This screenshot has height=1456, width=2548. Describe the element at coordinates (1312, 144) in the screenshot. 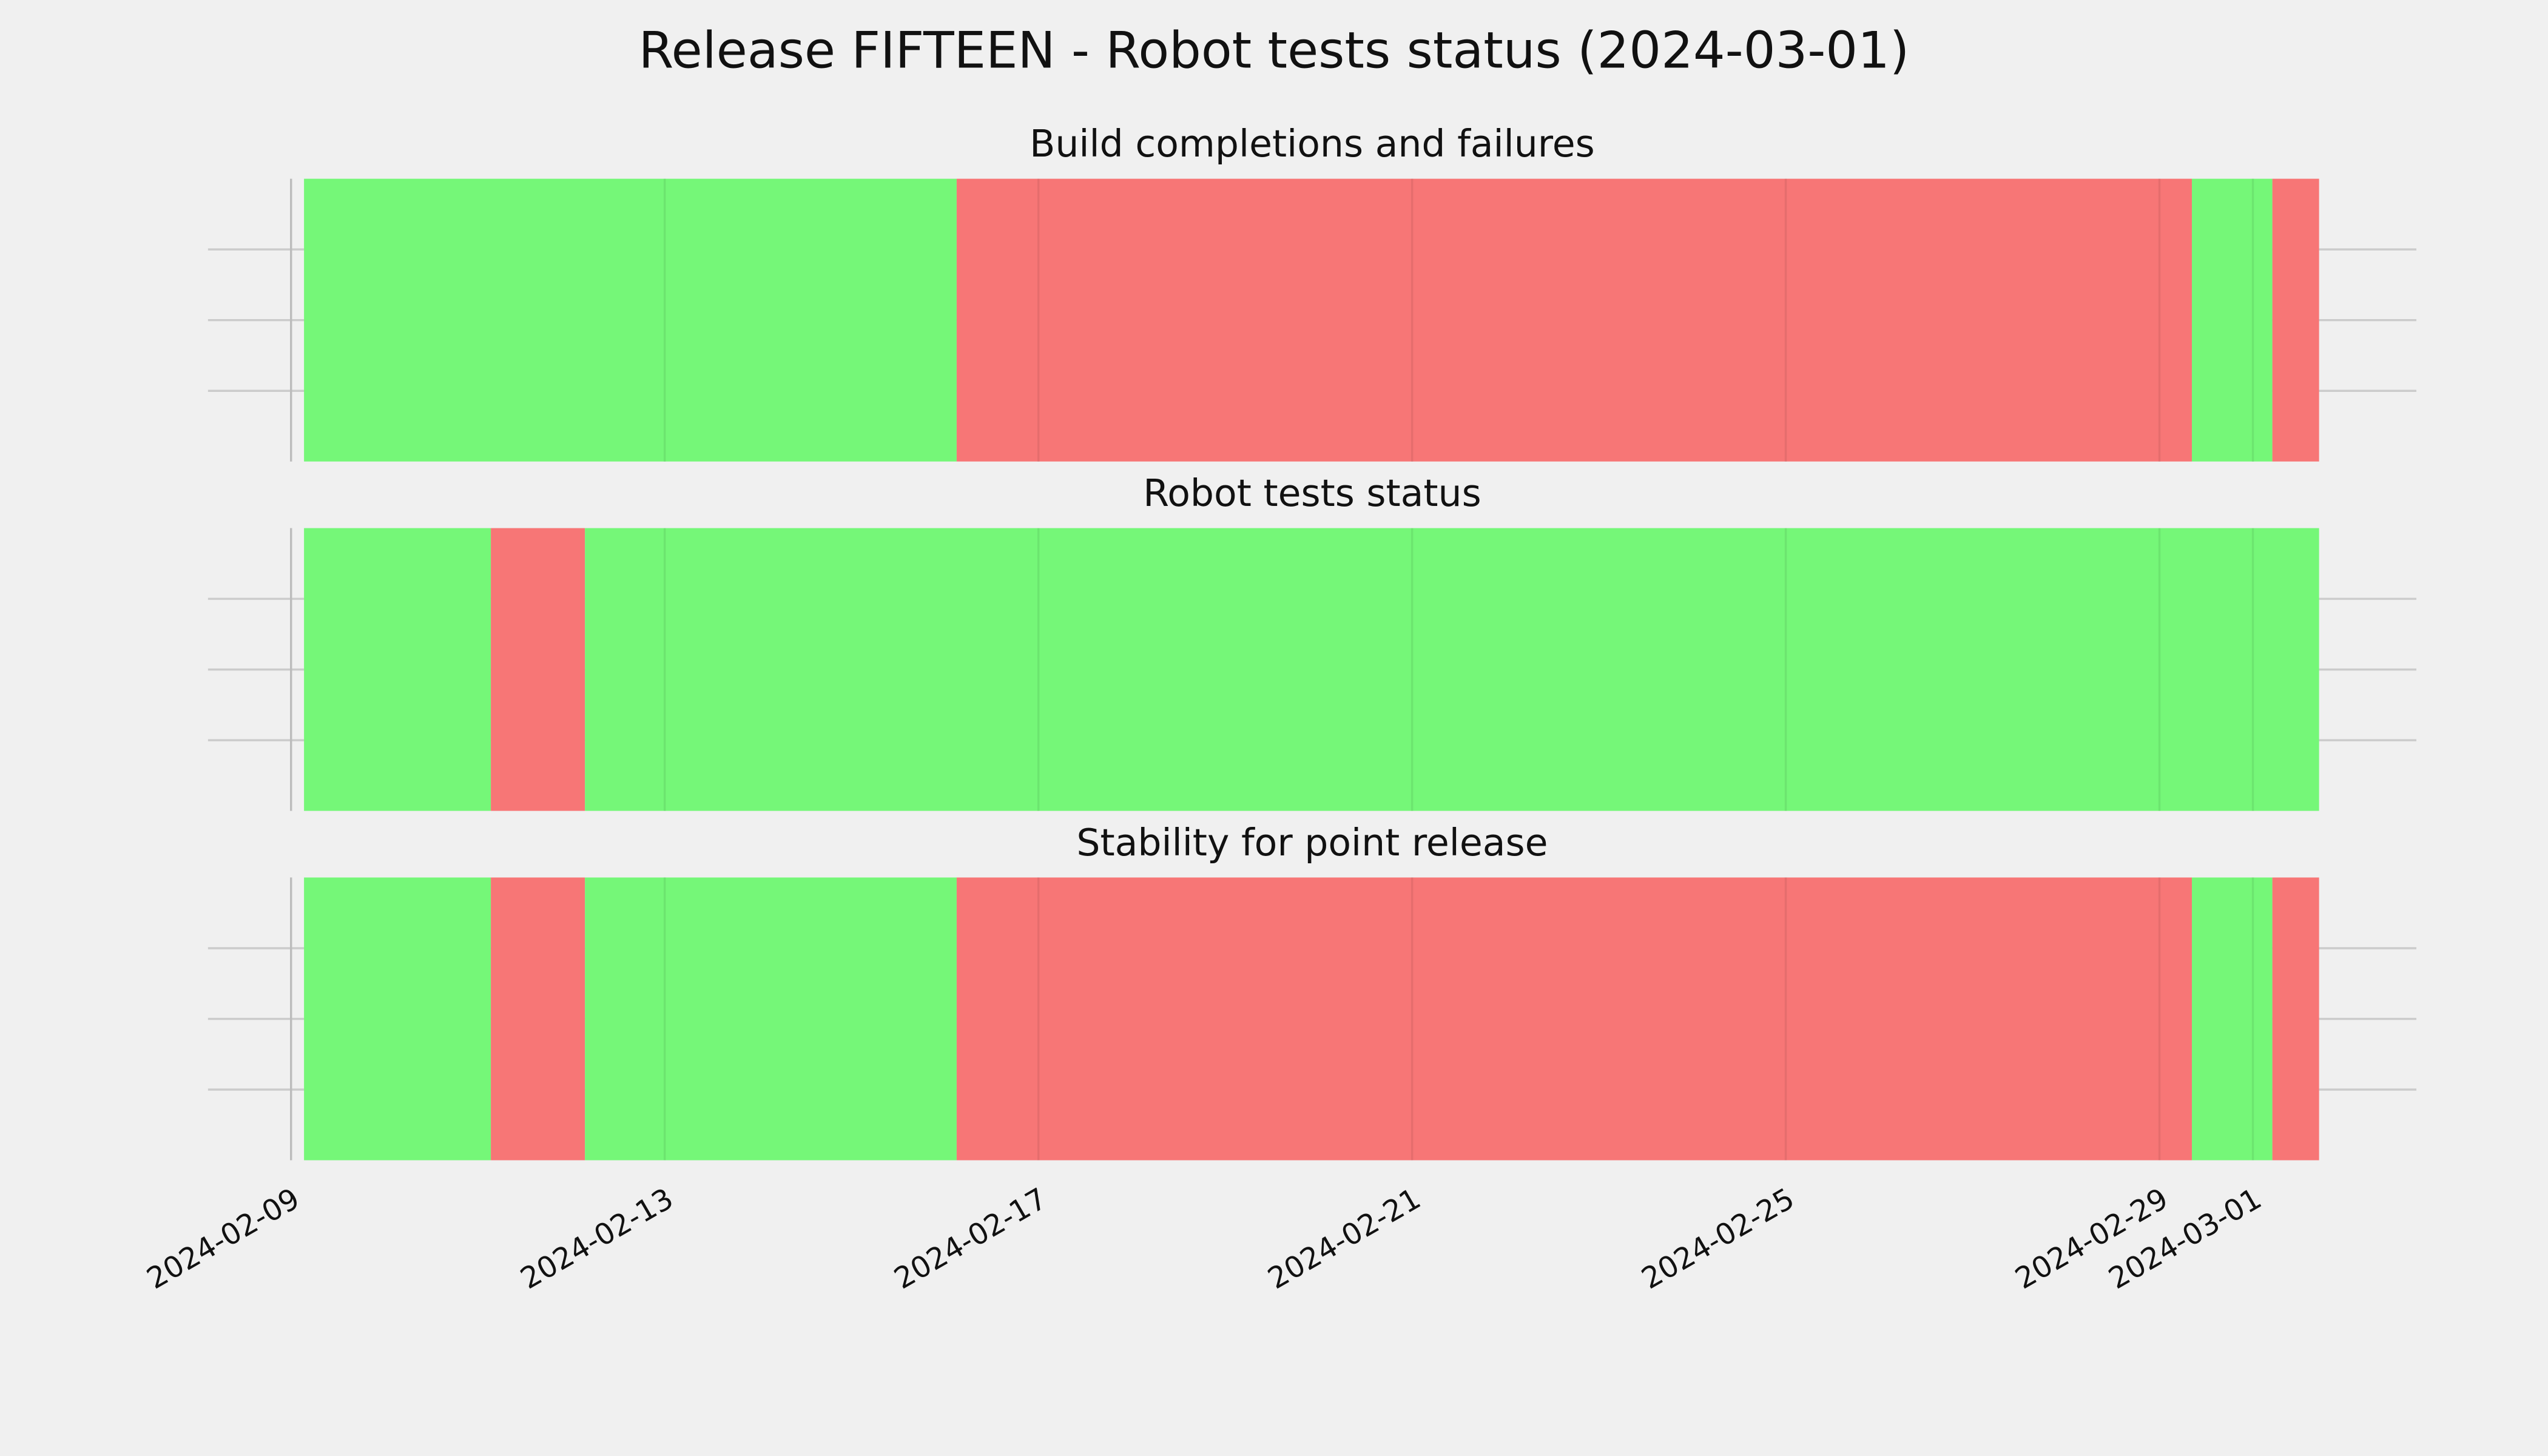

I see `subplot-title: Build completions and failures` at that location.